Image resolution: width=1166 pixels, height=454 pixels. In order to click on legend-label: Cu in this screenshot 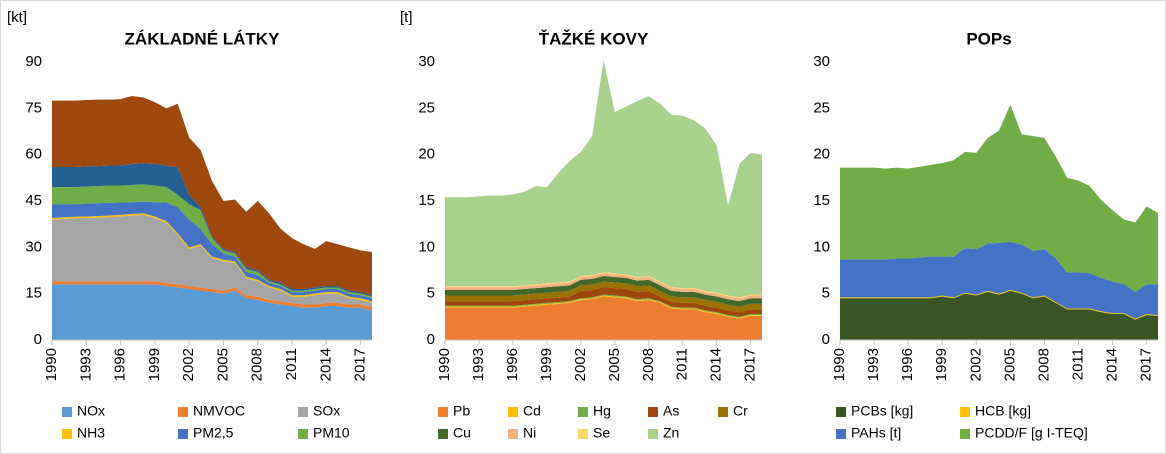, I will do `click(462, 433)`.